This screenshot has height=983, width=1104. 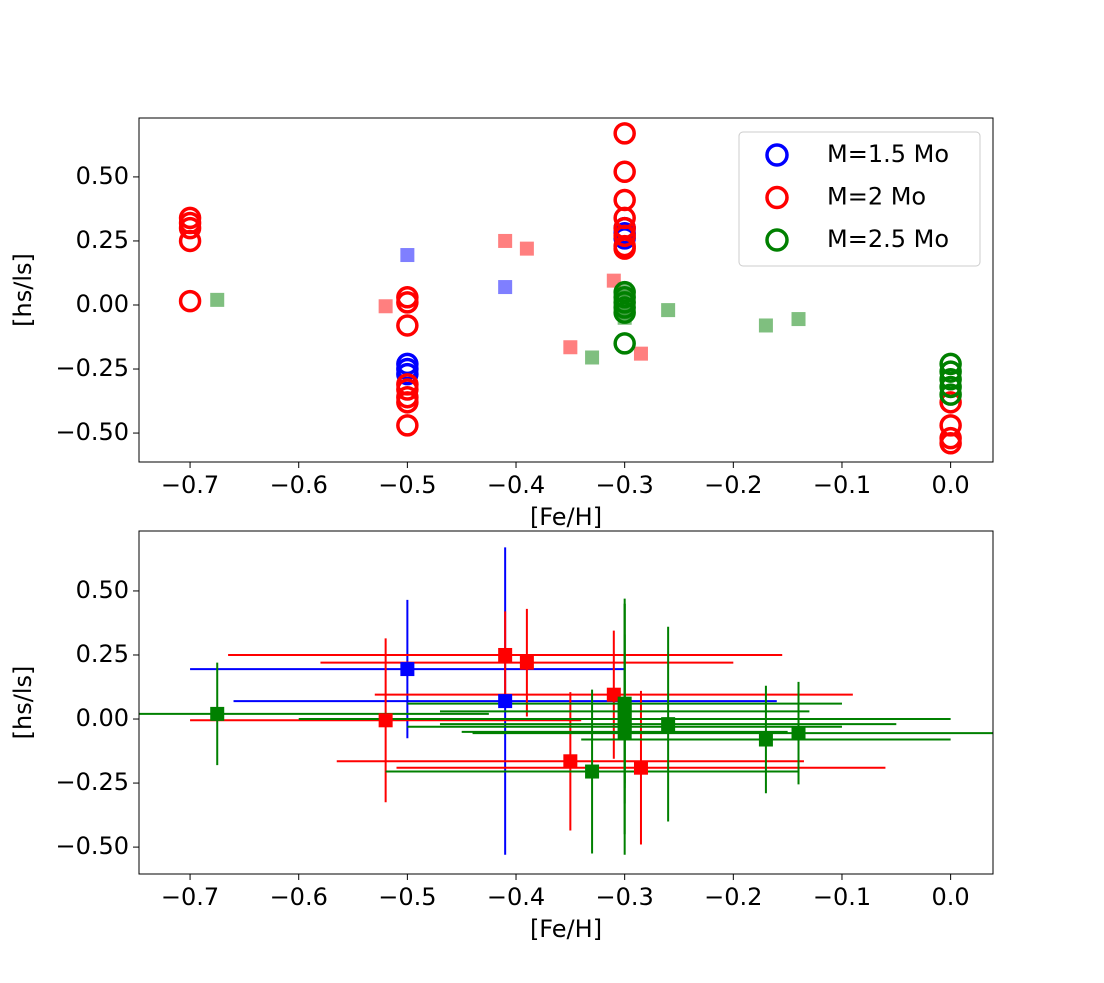 I want to click on legend-label: M=2 Mo, so click(x=876, y=197).